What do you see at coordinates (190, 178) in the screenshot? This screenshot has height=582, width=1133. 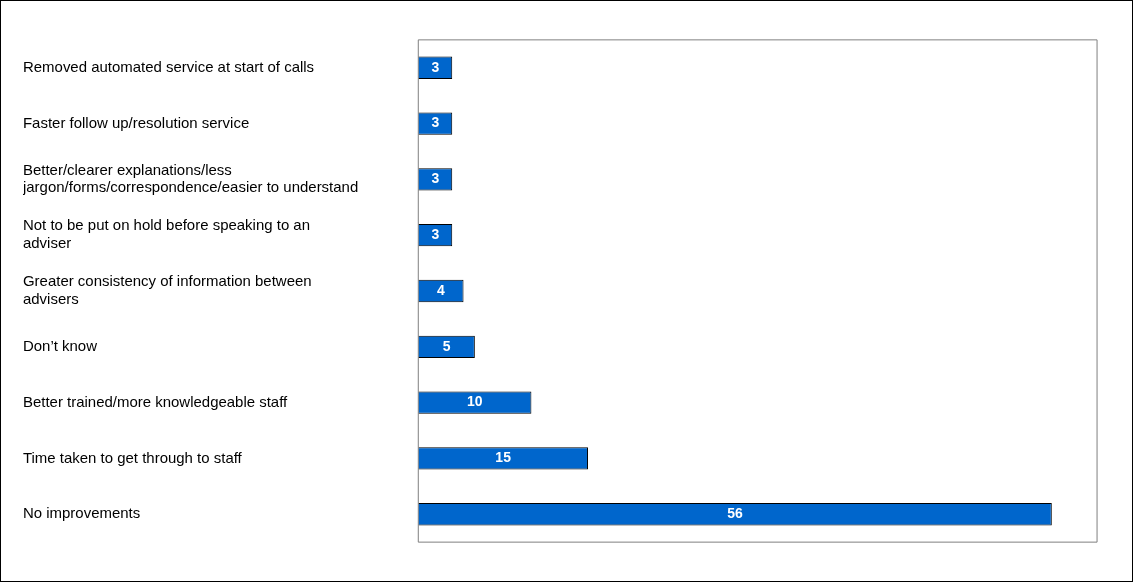 I see `y-tick-label: Better/clearer explanations/less jargon/forms/correspondence/easier to understand` at bounding box center [190, 178].